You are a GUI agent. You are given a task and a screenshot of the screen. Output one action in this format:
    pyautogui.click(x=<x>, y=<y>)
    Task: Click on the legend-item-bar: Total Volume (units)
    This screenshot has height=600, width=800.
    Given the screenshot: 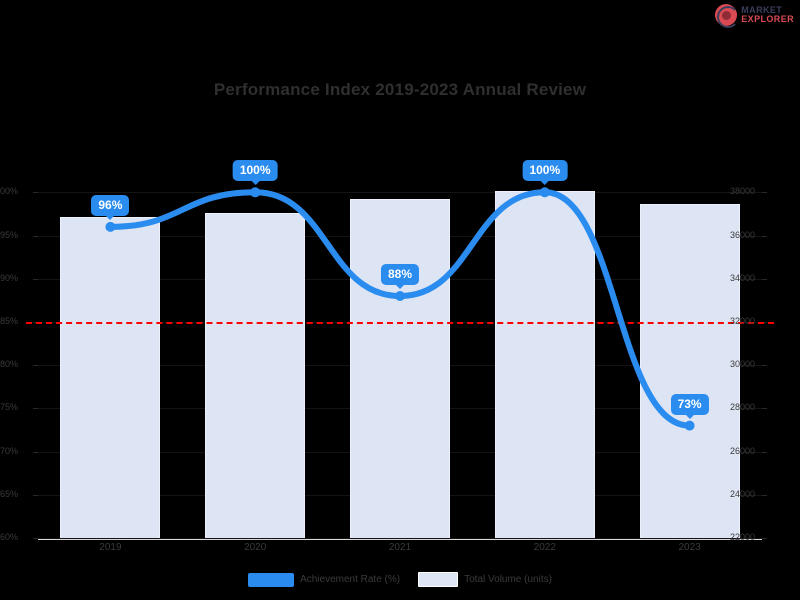 What is the action you would take?
    pyautogui.click(x=485, y=579)
    